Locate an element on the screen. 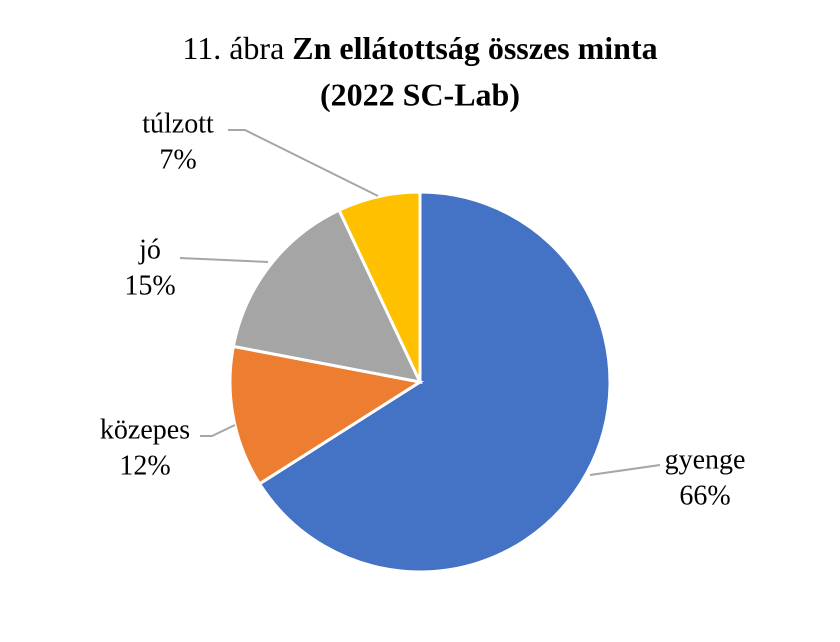 This screenshot has height=642, width=840. title-prefix: 11. ábra is located at coordinates (233, 48).